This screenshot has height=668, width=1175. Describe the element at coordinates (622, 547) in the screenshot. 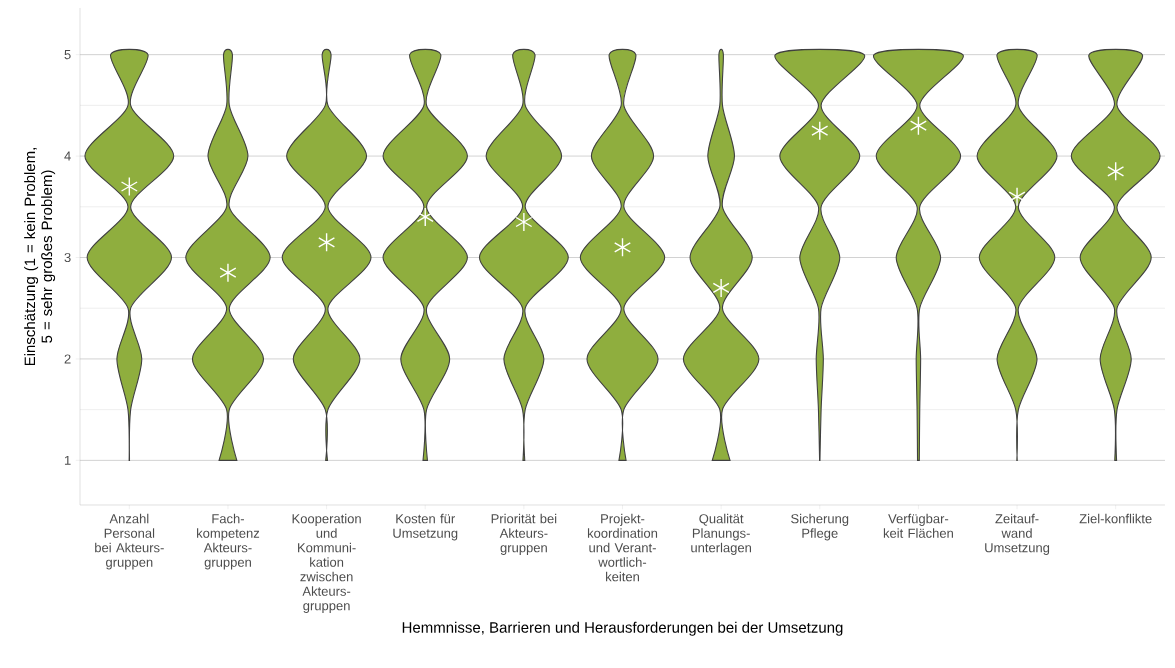

I see `x-tick-label: Projekt-koordination und Verant-wortlich-keiten` at that location.